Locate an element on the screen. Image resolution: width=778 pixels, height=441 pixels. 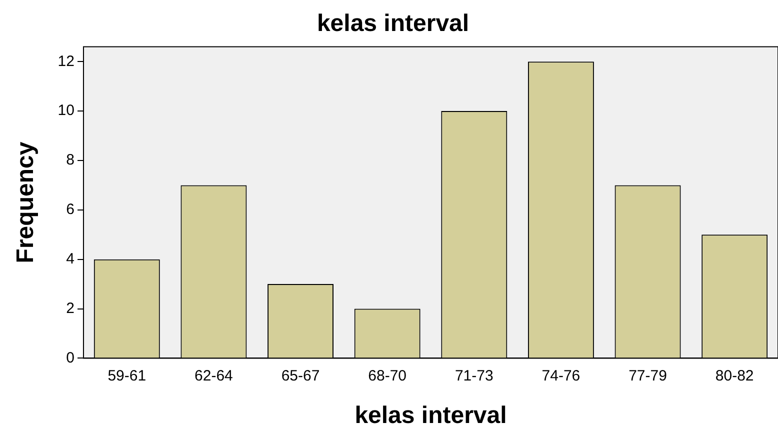
x-tick-label: 80-82 is located at coordinates (734, 375).